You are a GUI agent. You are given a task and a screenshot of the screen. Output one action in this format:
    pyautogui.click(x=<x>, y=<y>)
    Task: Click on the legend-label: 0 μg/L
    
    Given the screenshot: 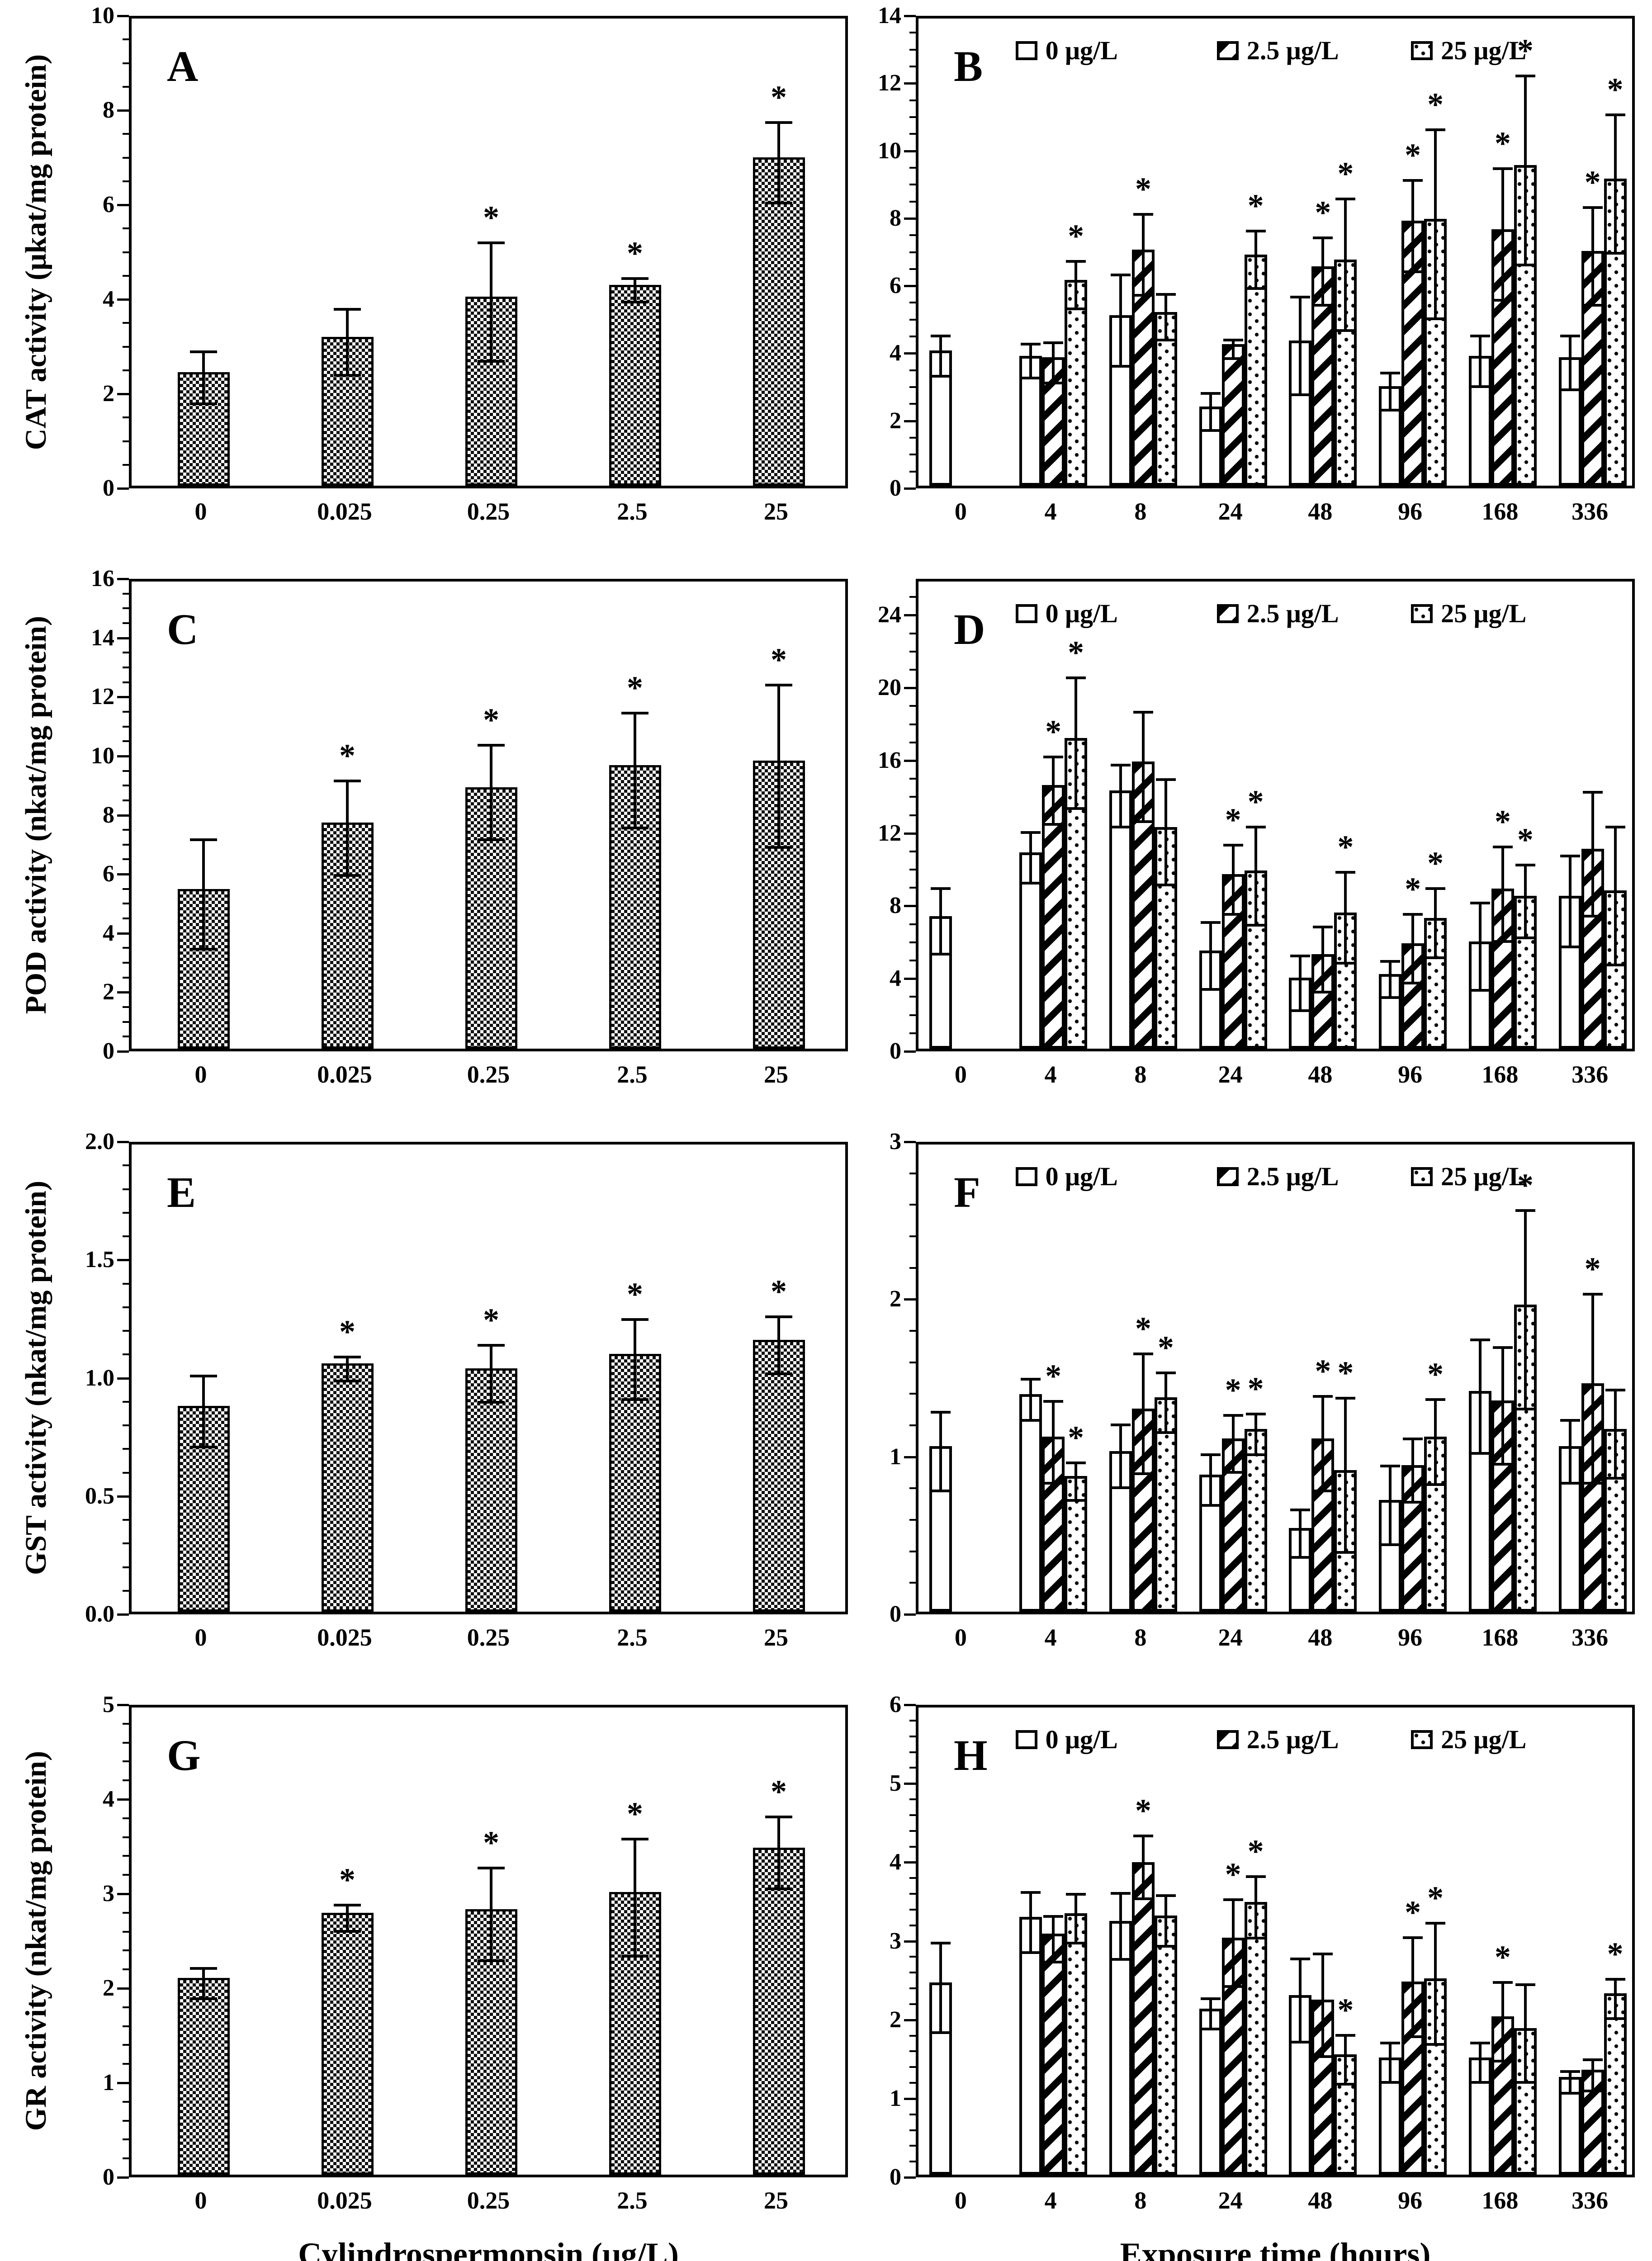 What is the action you would take?
    pyautogui.click(x=1082, y=1176)
    